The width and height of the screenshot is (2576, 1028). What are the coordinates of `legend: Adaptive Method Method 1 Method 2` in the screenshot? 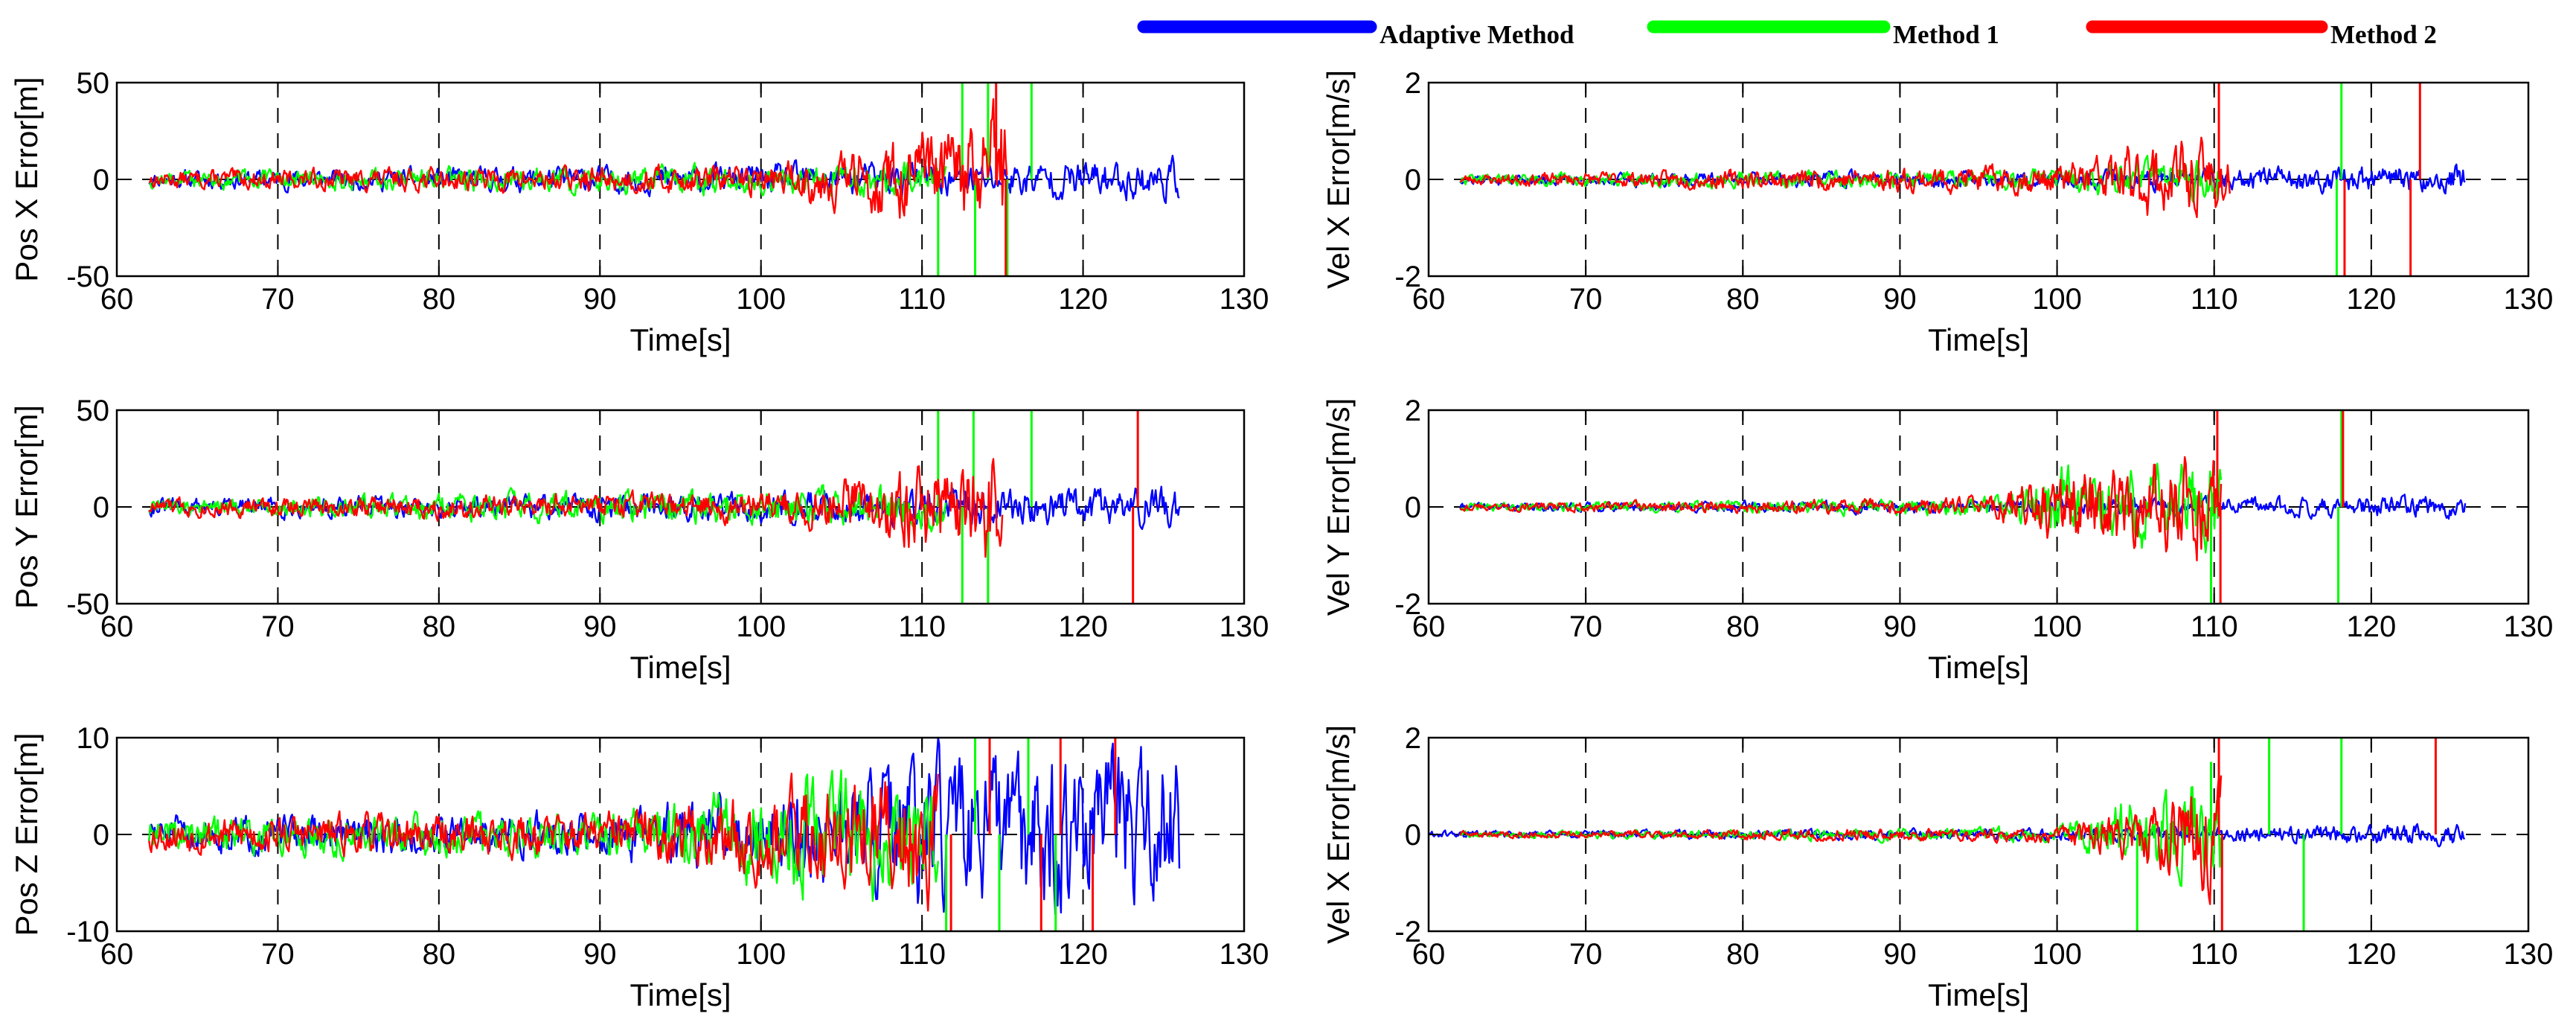 It's located at (1787, 34).